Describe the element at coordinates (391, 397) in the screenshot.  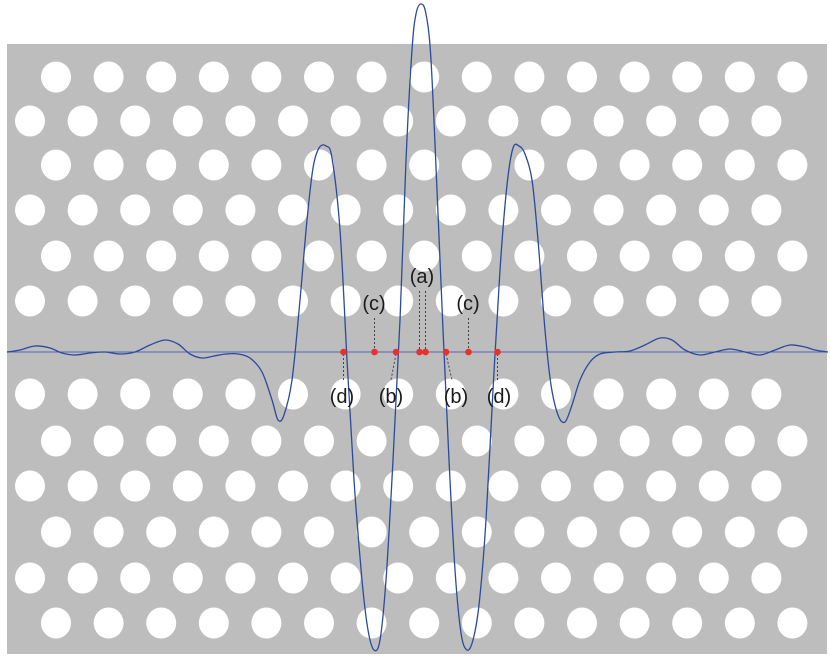
I see `label-b-left: (b)` at that location.